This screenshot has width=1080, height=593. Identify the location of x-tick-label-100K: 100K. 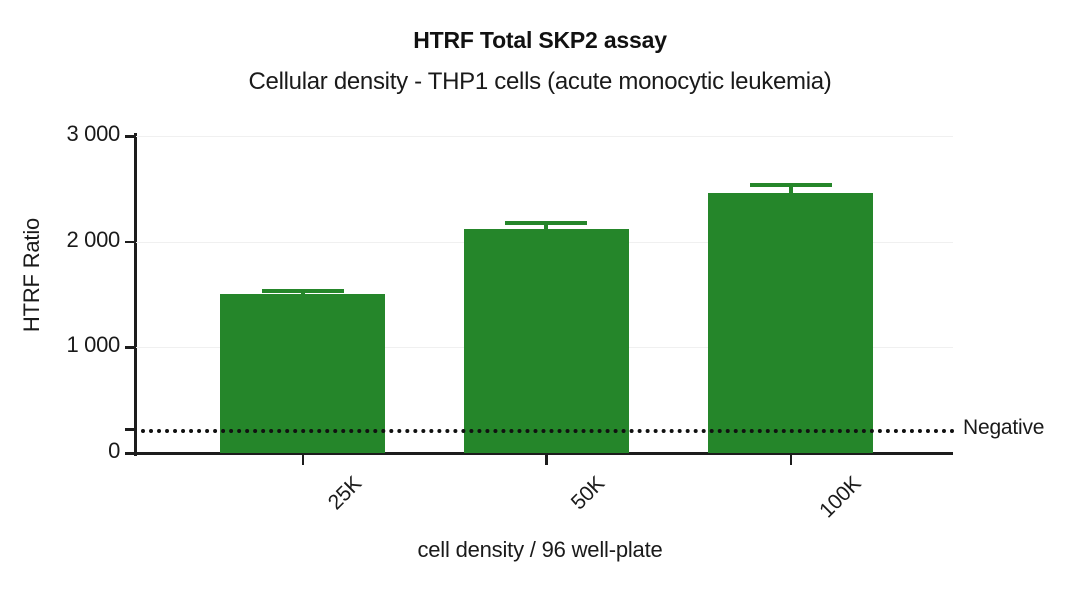
(840, 497).